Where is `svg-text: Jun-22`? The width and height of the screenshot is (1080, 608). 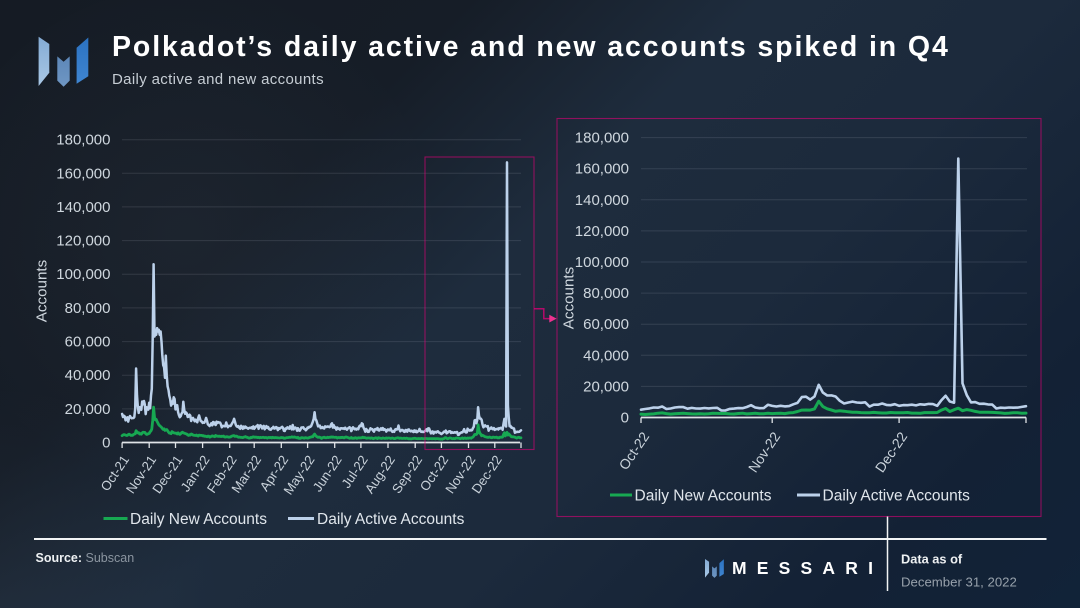 svg-text: Jun-22 is located at coordinates (327, 474).